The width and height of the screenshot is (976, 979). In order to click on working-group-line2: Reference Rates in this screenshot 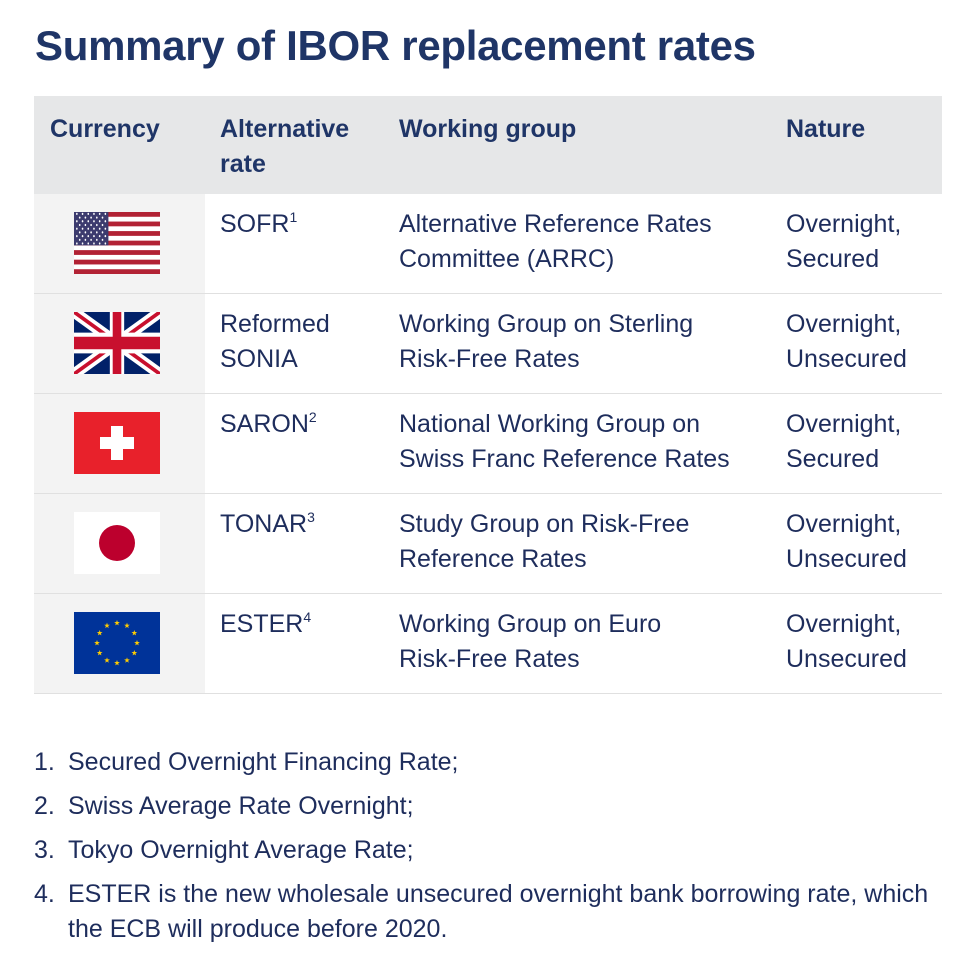, I will do `click(493, 559)`.